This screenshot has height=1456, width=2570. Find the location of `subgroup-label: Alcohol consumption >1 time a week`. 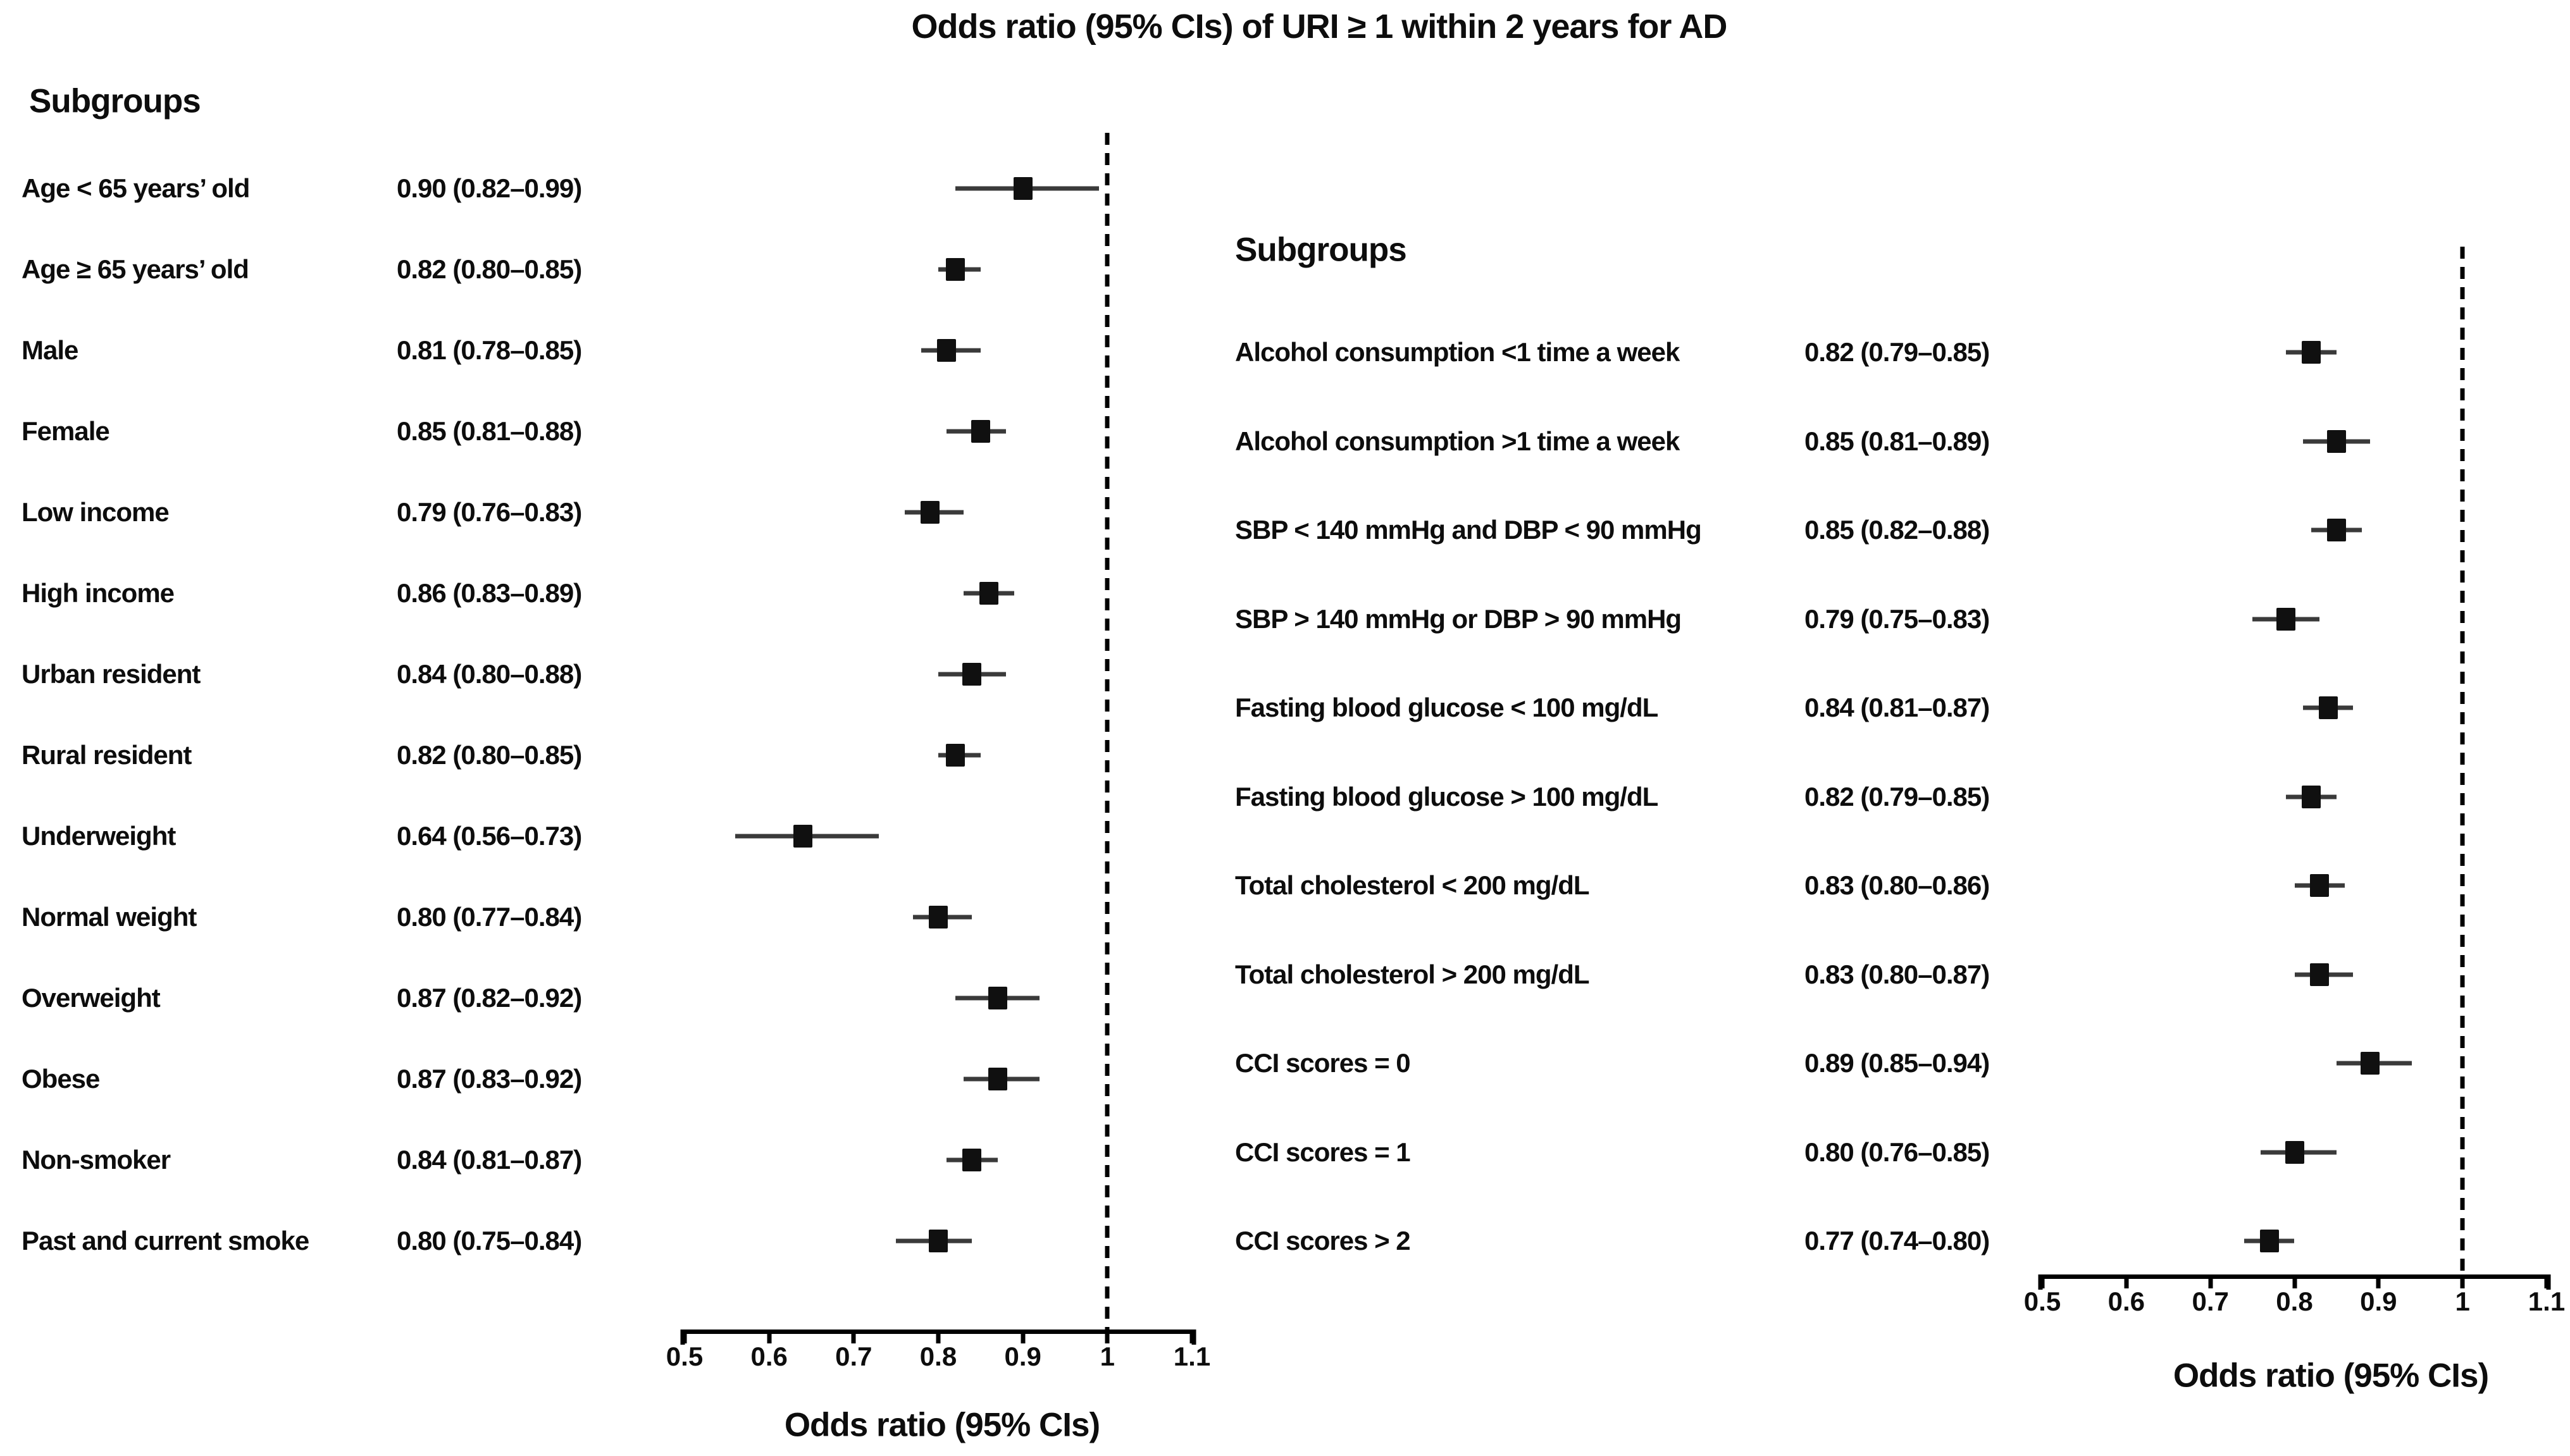

subgroup-label: Alcohol consumption >1 time a week is located at coordinates (1458, 441).